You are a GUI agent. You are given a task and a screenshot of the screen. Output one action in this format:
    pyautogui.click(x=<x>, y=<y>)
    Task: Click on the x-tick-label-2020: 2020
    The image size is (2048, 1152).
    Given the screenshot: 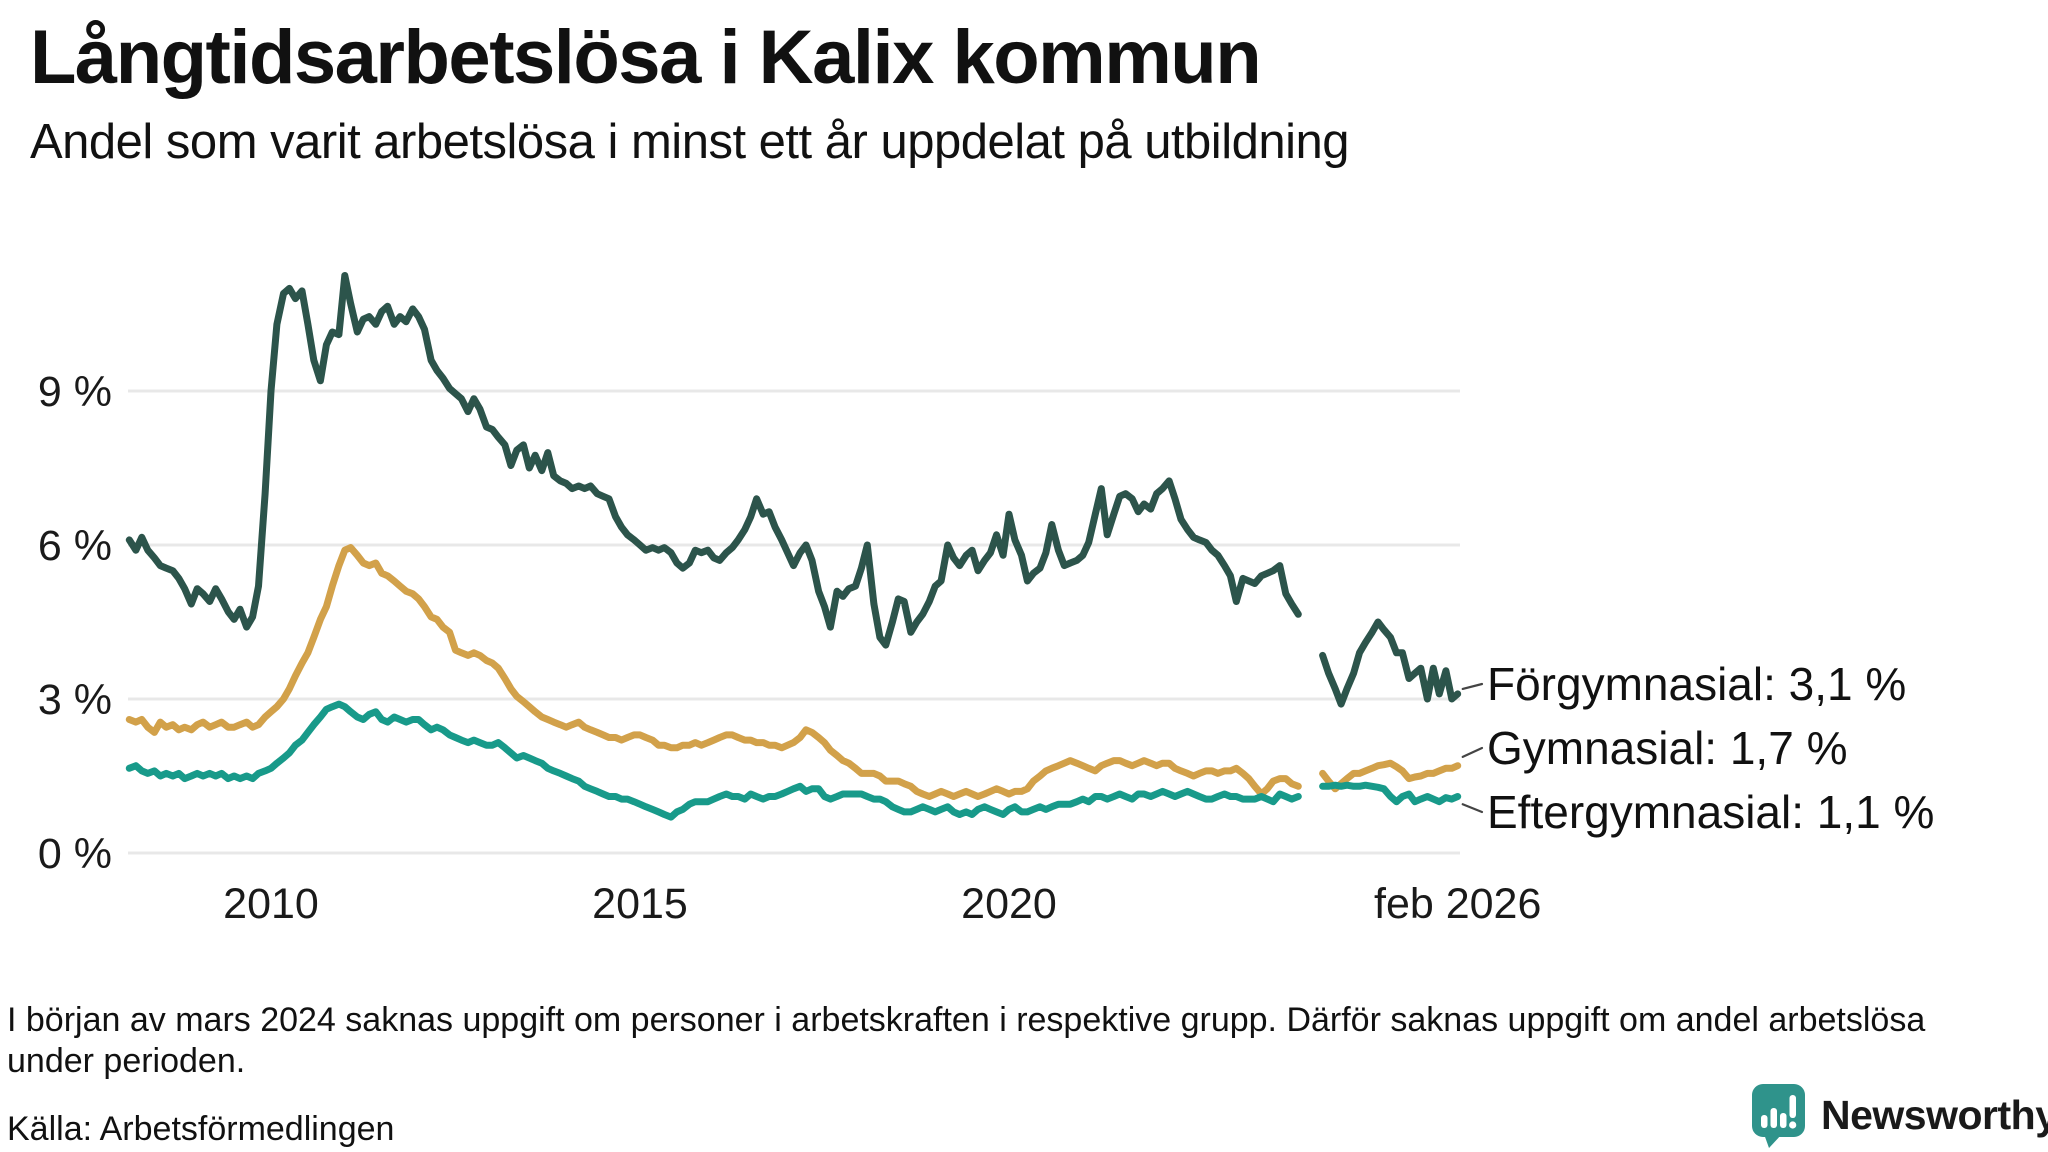 What is the action you would take?
    pyautogui.click(x=1009, y=904)
    